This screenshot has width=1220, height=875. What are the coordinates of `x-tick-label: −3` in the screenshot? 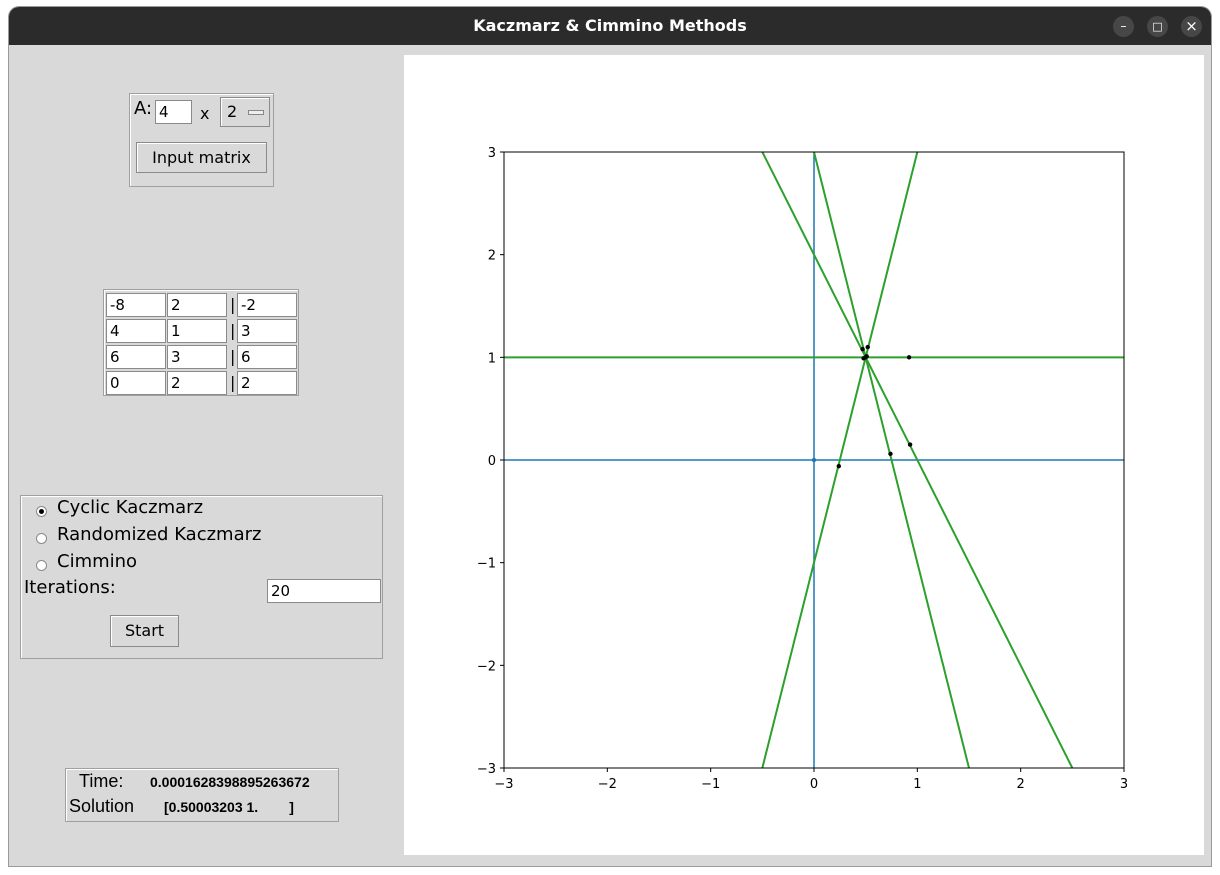 It's located at (503, 784).